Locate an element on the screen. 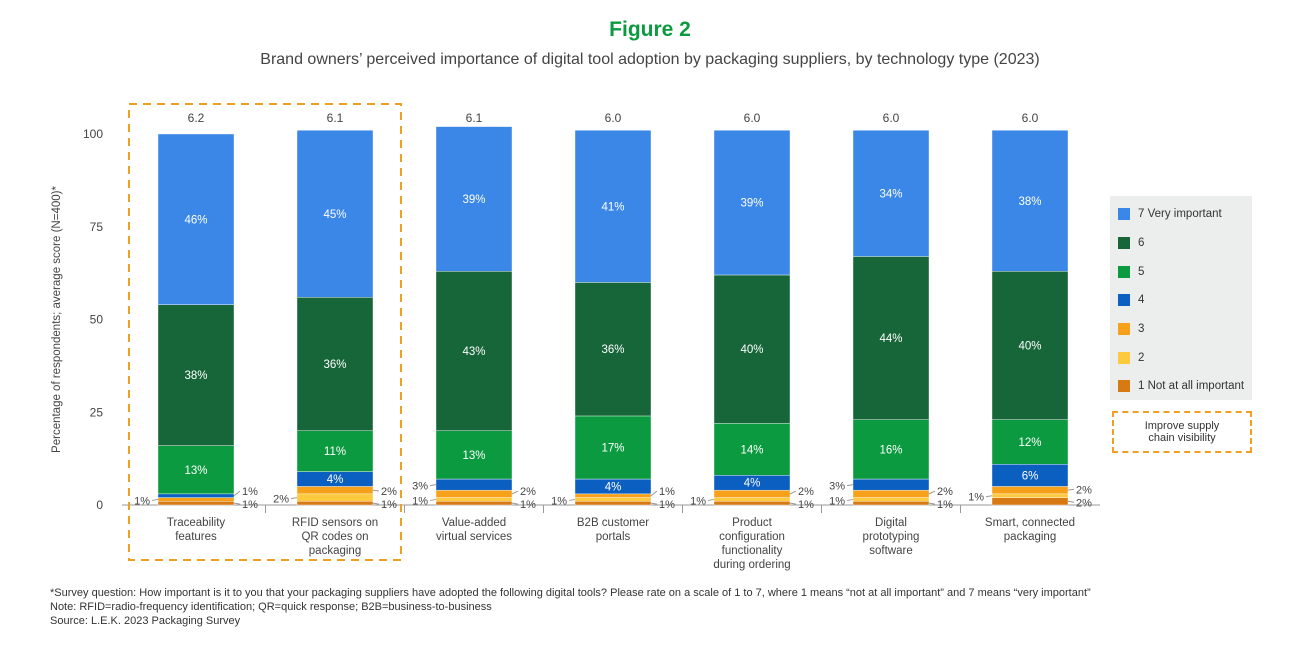 This screenshot has width=1300, height=651. y-tick-label: 50 is located at coordinates (97, 320).